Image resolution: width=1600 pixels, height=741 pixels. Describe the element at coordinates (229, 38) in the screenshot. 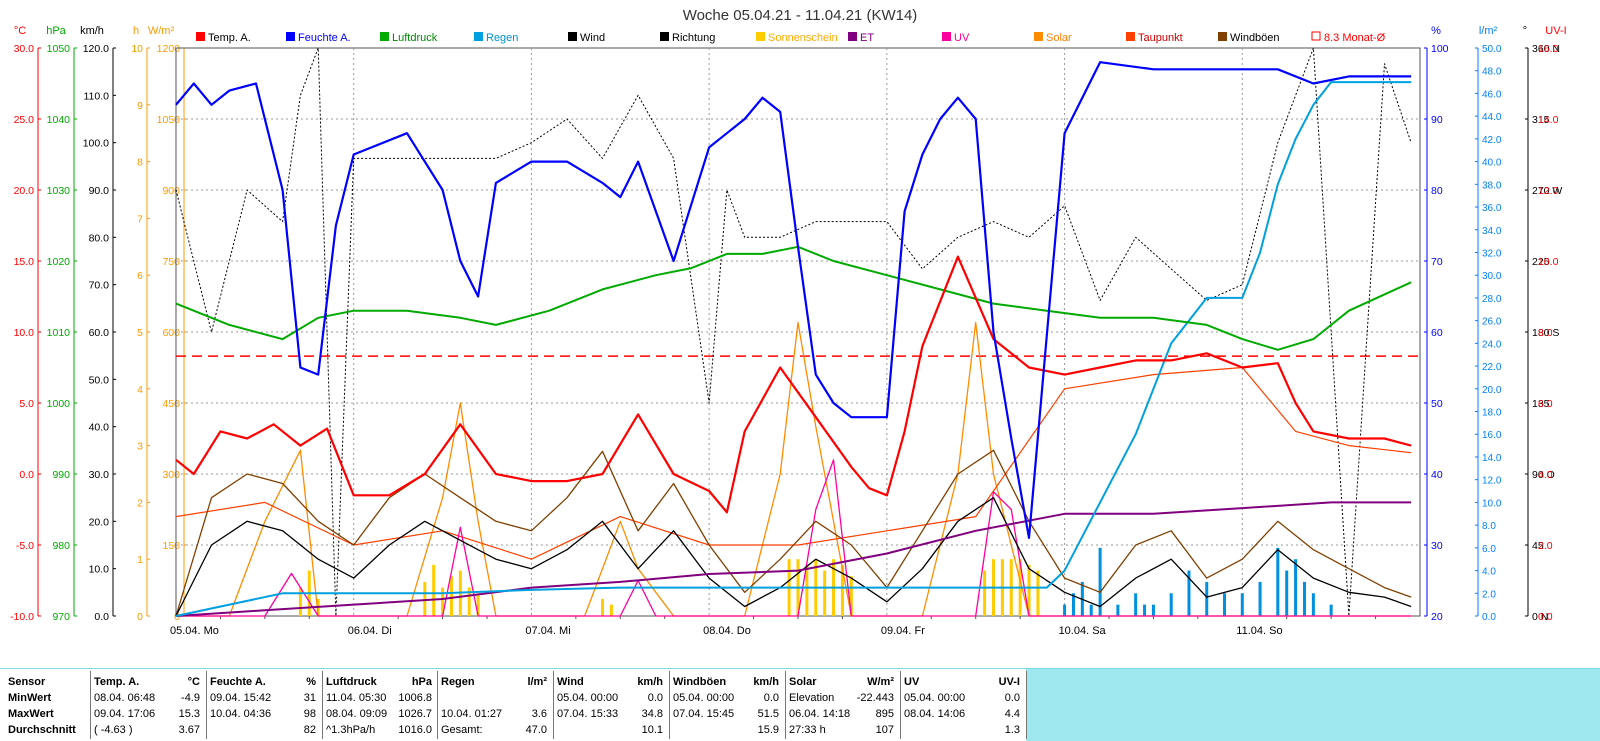

I see `legend-label: Temp. A.` at that location.